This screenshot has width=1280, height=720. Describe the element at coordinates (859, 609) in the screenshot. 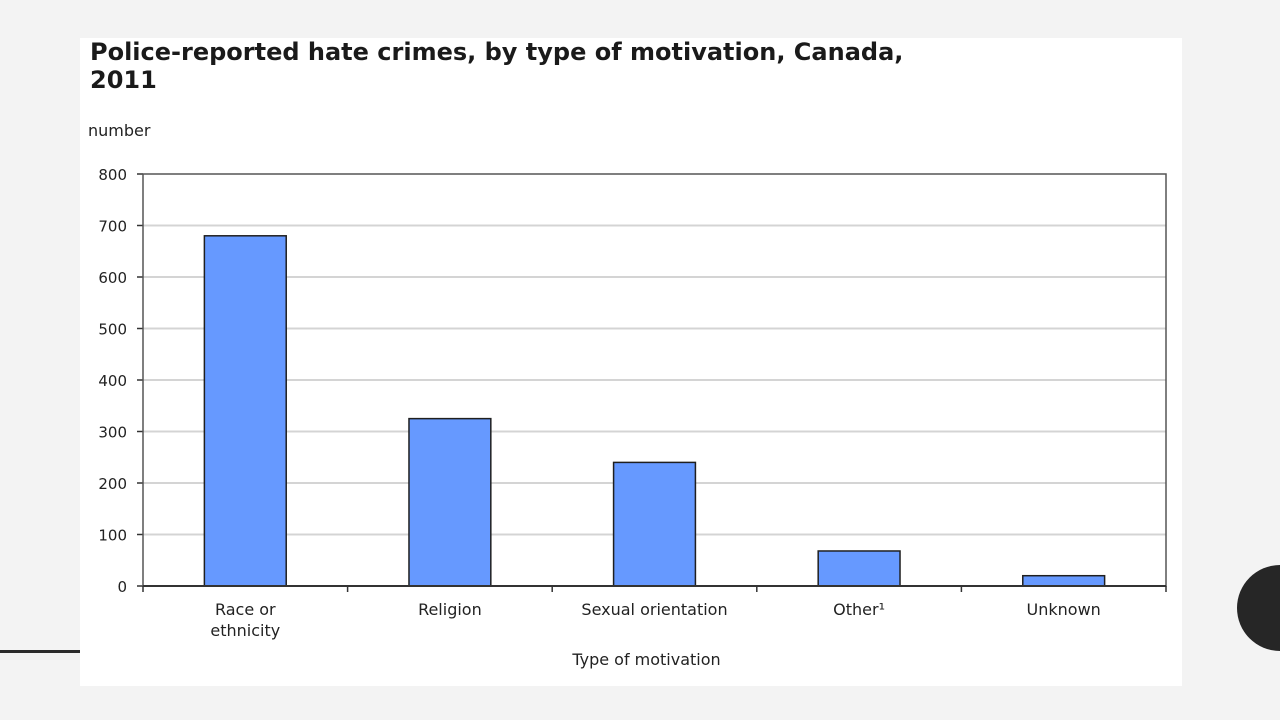

I see `category-label: Other¹` at that location.